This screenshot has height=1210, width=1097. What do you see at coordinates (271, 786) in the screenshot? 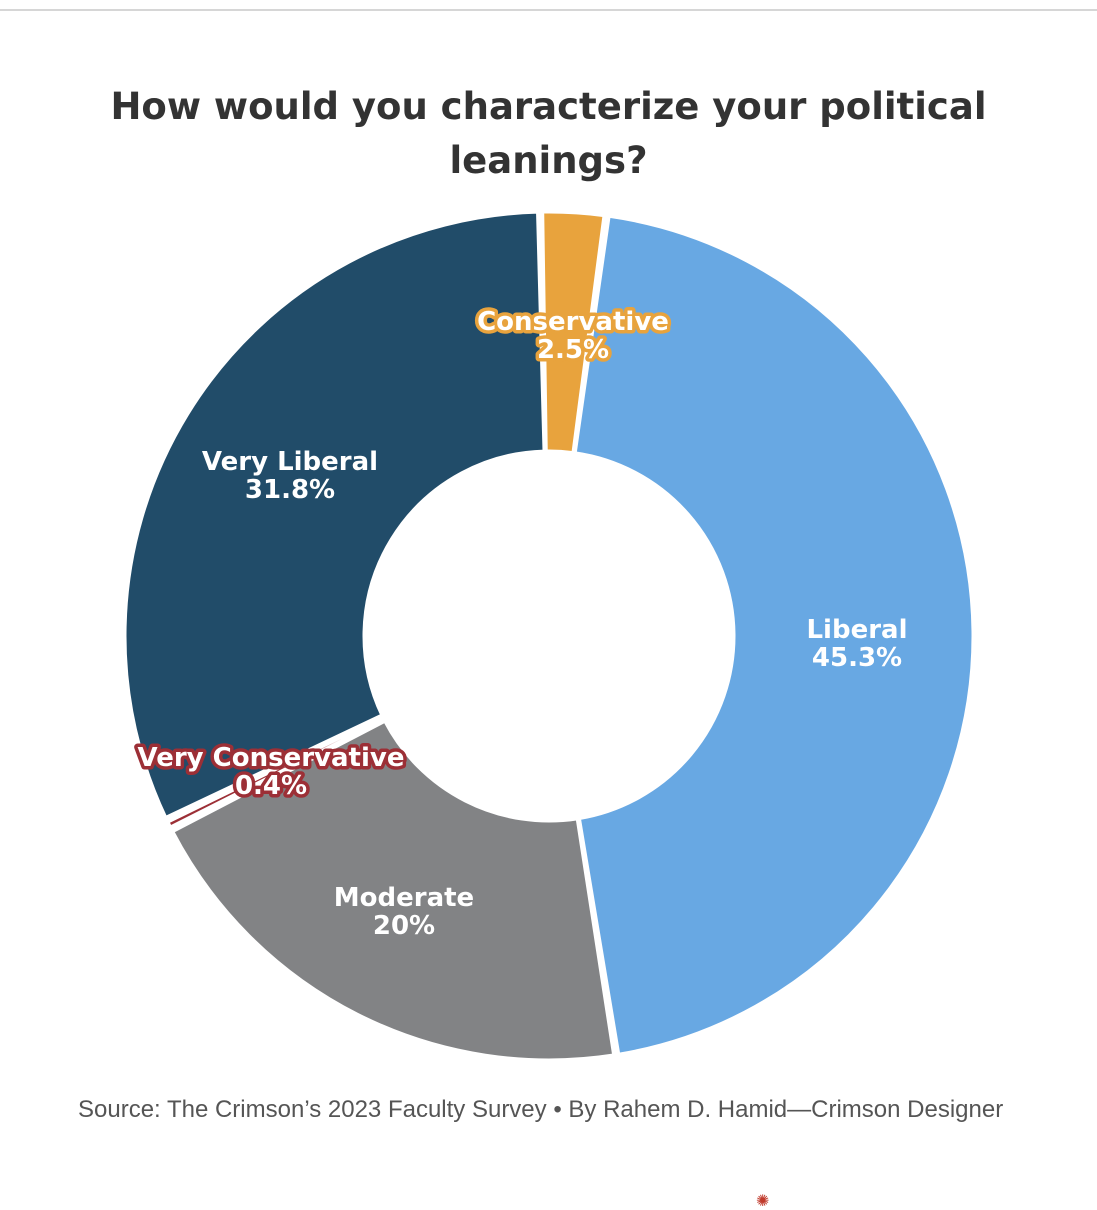
I see `slice-value-very-conservative: 0.4%` at bounding box center [271, 786].